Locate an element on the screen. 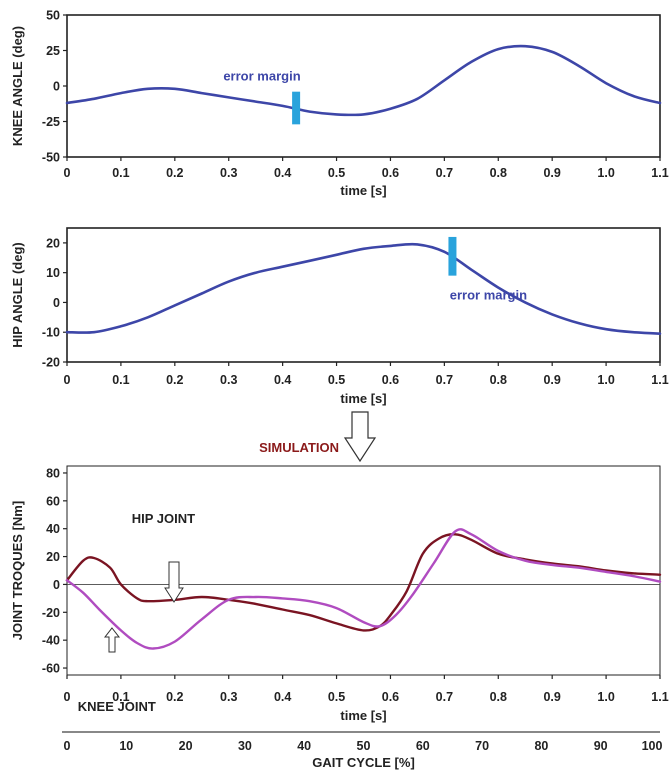  knee-angle-series-measured-line is located at coordinates (363, 80).